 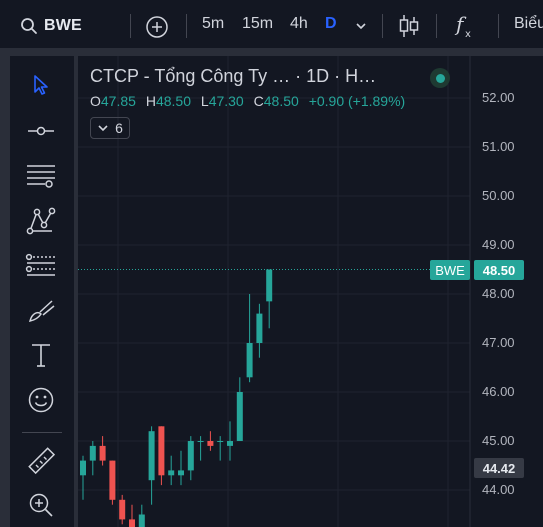 I want to click on open-key: O, so click(x=95, y=101).